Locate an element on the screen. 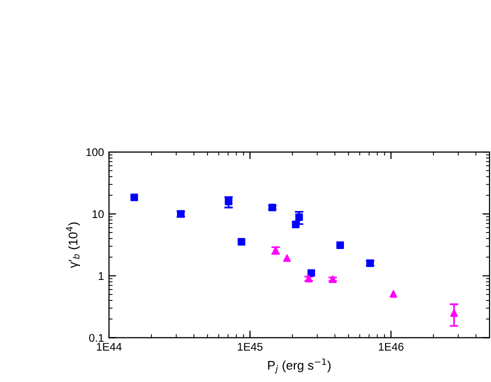 Image resolution: width=491 pixels, height=382 pixels. y-tick-label: 1 is located at coordinates (101, 276).